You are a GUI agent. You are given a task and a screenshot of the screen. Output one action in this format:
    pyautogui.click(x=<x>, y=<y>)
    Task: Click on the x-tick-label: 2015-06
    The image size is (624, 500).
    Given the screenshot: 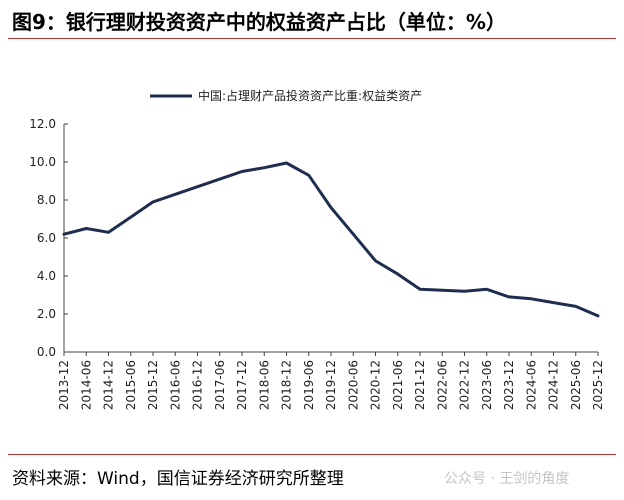 What is the action you would take?
    pyautogui.click(x=131, y=385)
    